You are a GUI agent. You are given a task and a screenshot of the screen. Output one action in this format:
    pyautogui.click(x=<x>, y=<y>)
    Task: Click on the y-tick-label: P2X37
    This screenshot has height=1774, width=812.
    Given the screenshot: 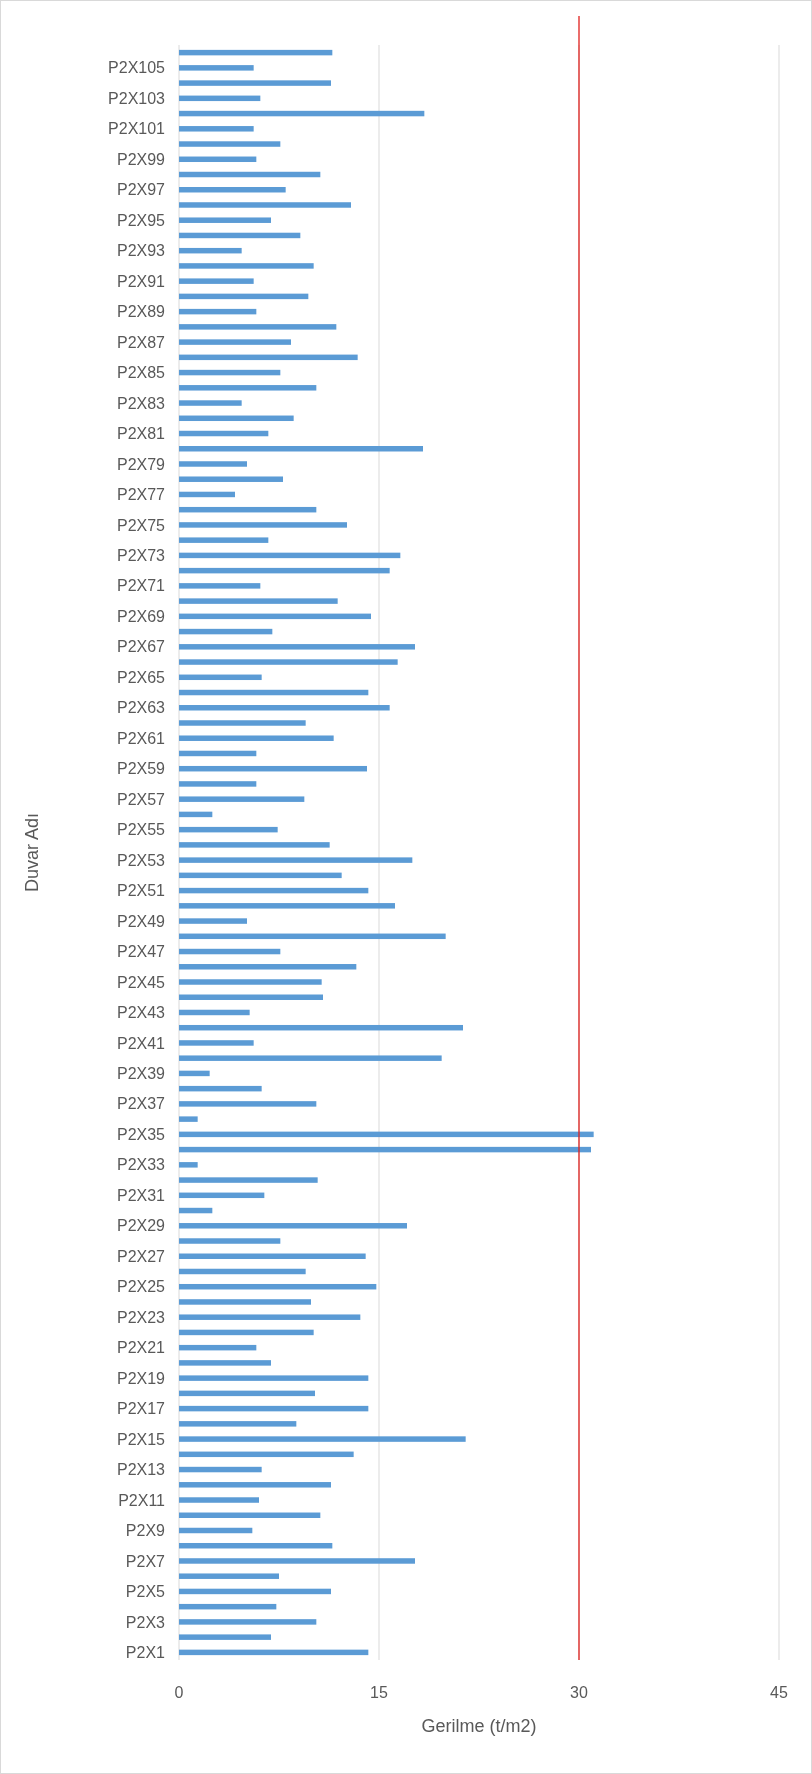 What is the action you would take?
    pyautogui.click(x=141, y=1104)
    